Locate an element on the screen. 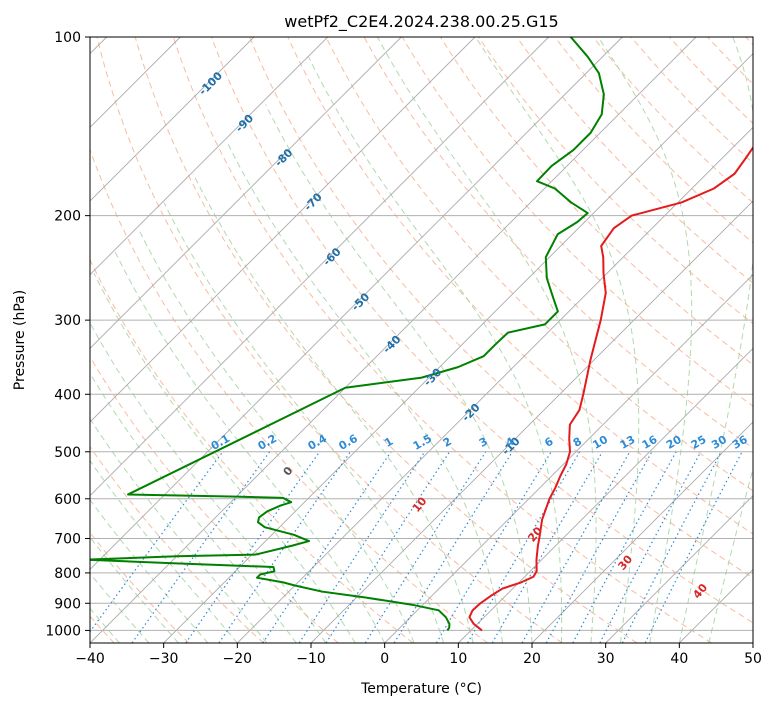 The width and height of the screenshot is (775, 708). mixing-ratio-label: 25 is located at coordinates (699, 442).